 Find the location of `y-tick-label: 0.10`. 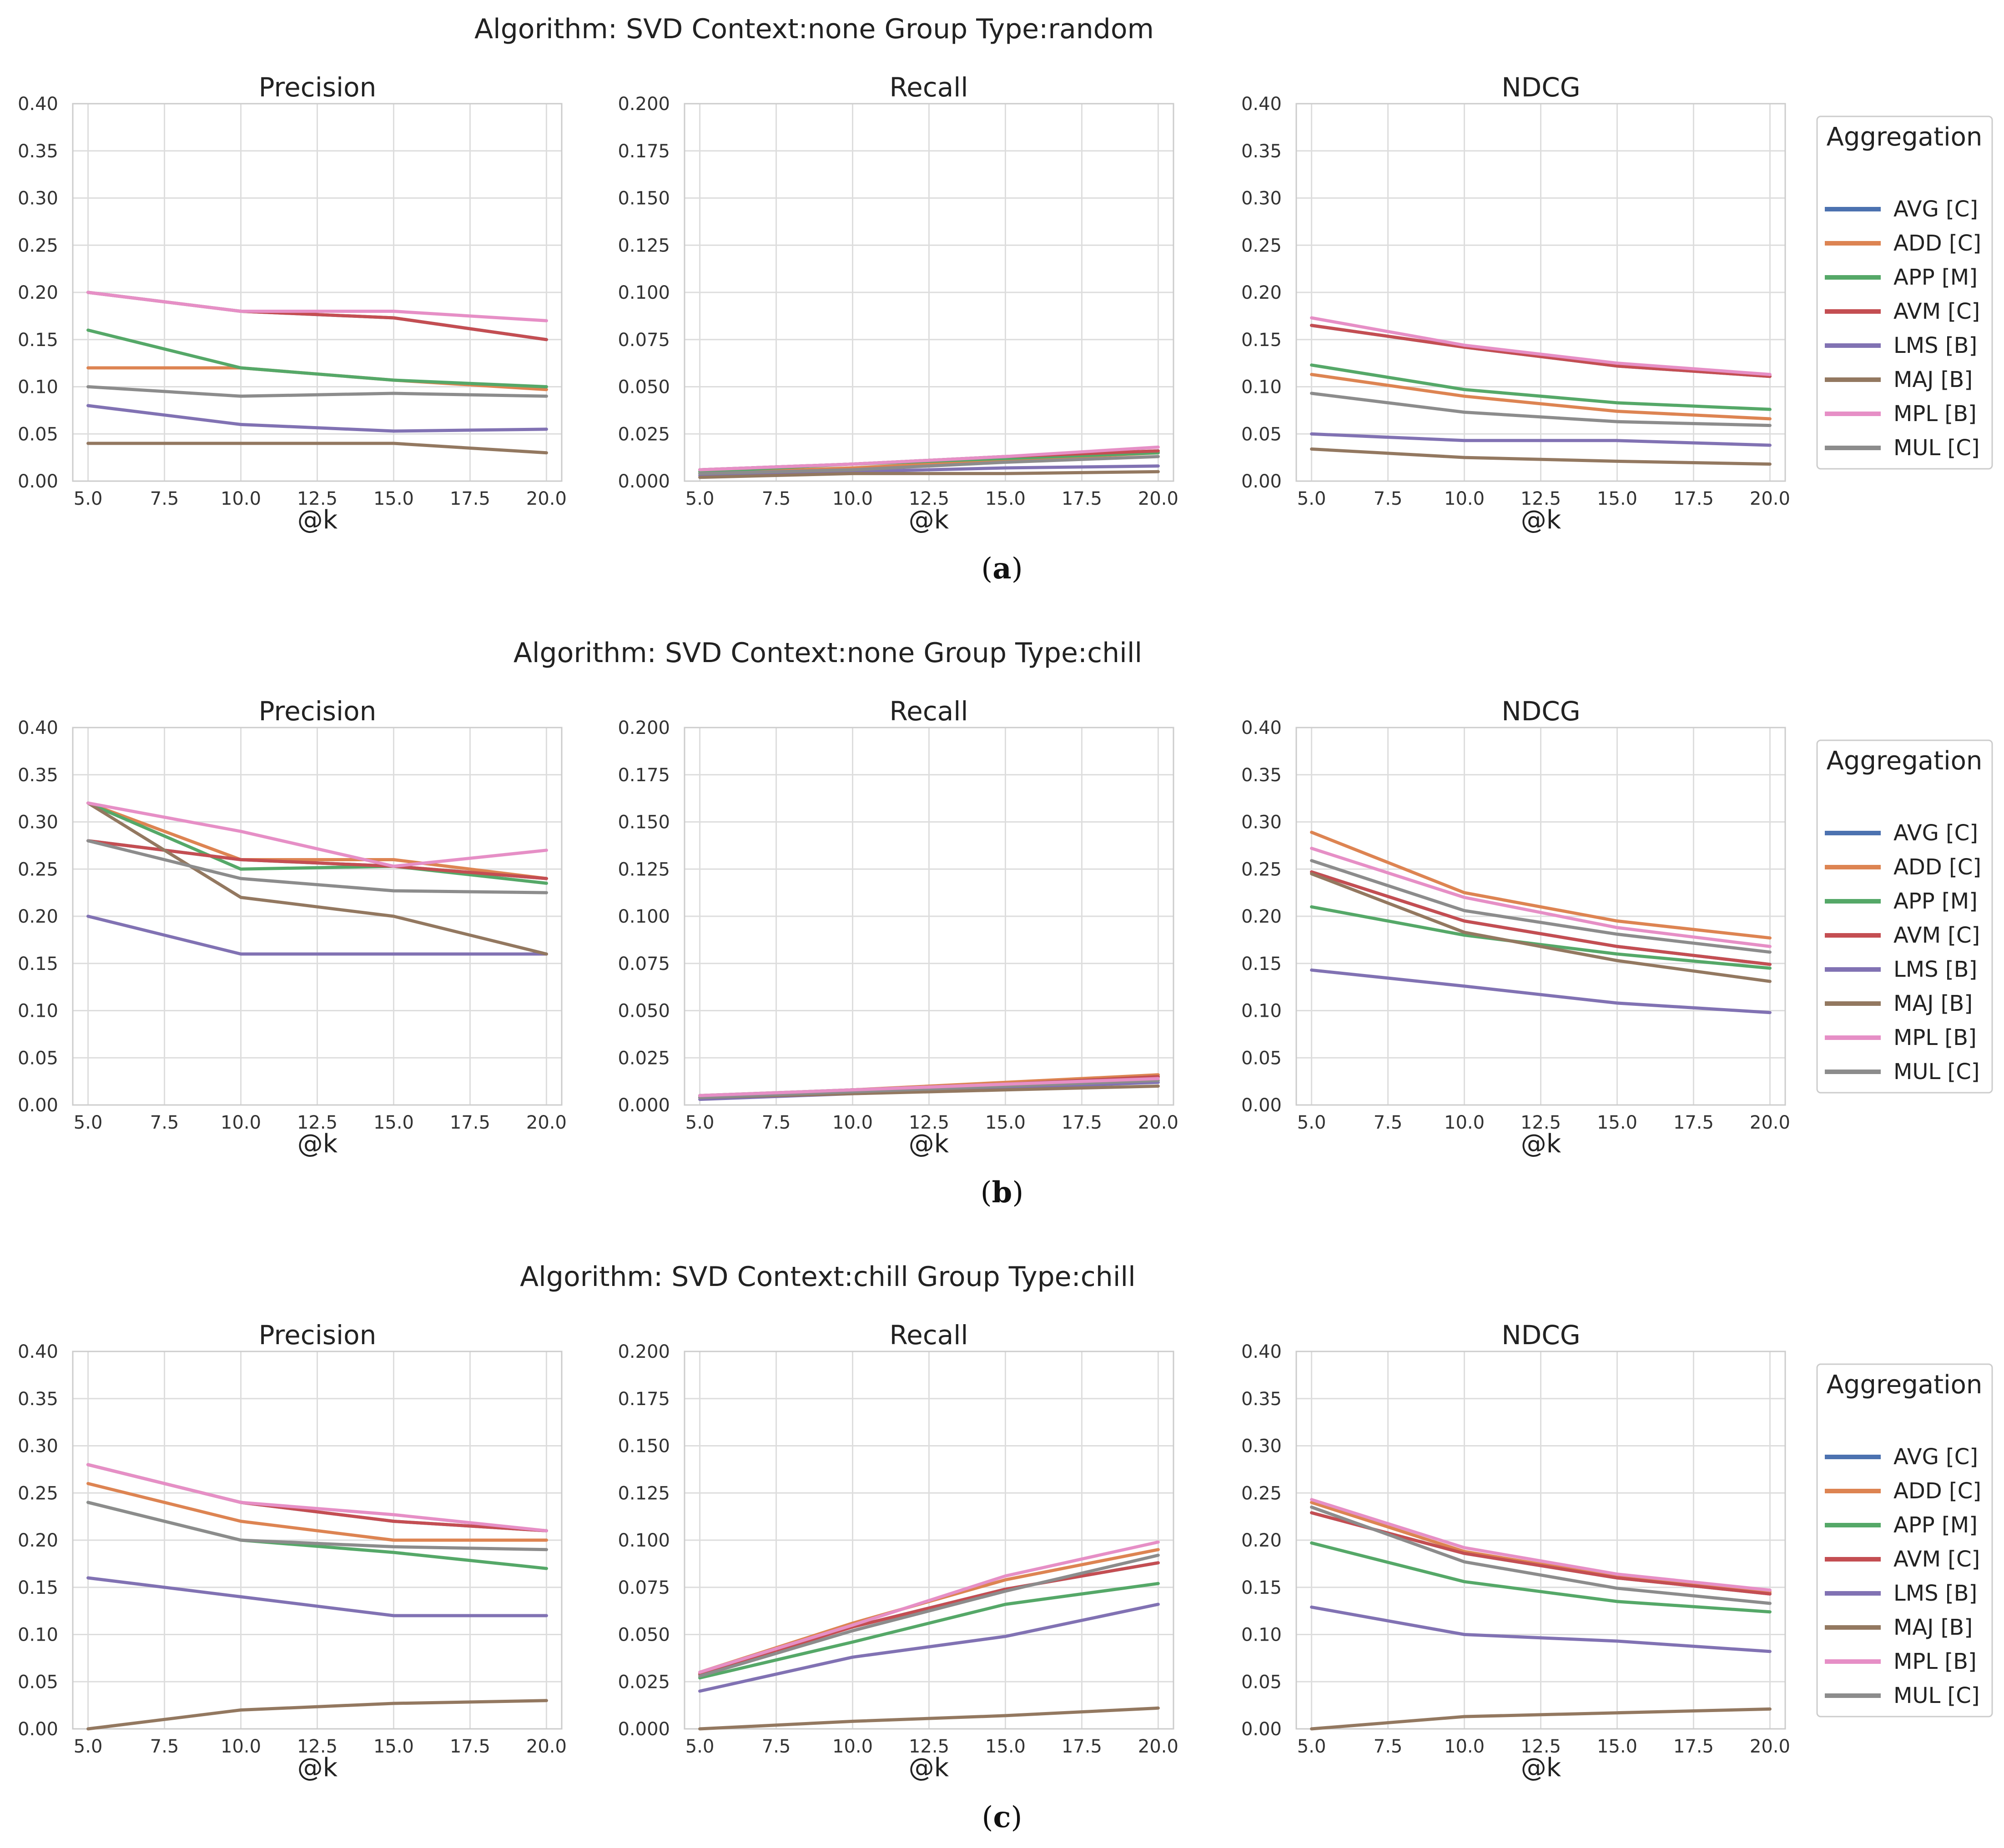

y-tick-label: 0.10 is located at coordinates (38, 1012).